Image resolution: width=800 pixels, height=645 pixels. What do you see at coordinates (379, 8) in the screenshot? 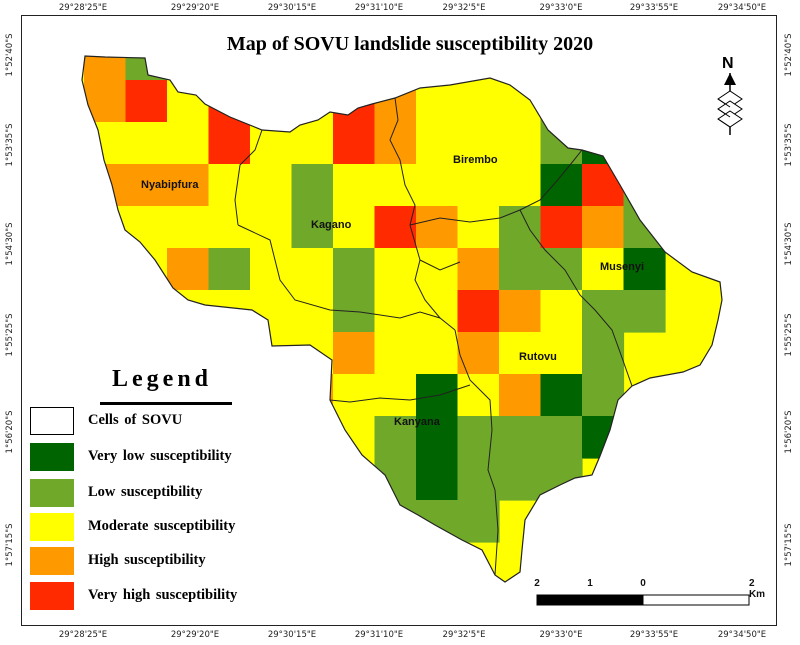
I see `tick-top-4: 29°31'10"E` at bounding box center [379, 8].